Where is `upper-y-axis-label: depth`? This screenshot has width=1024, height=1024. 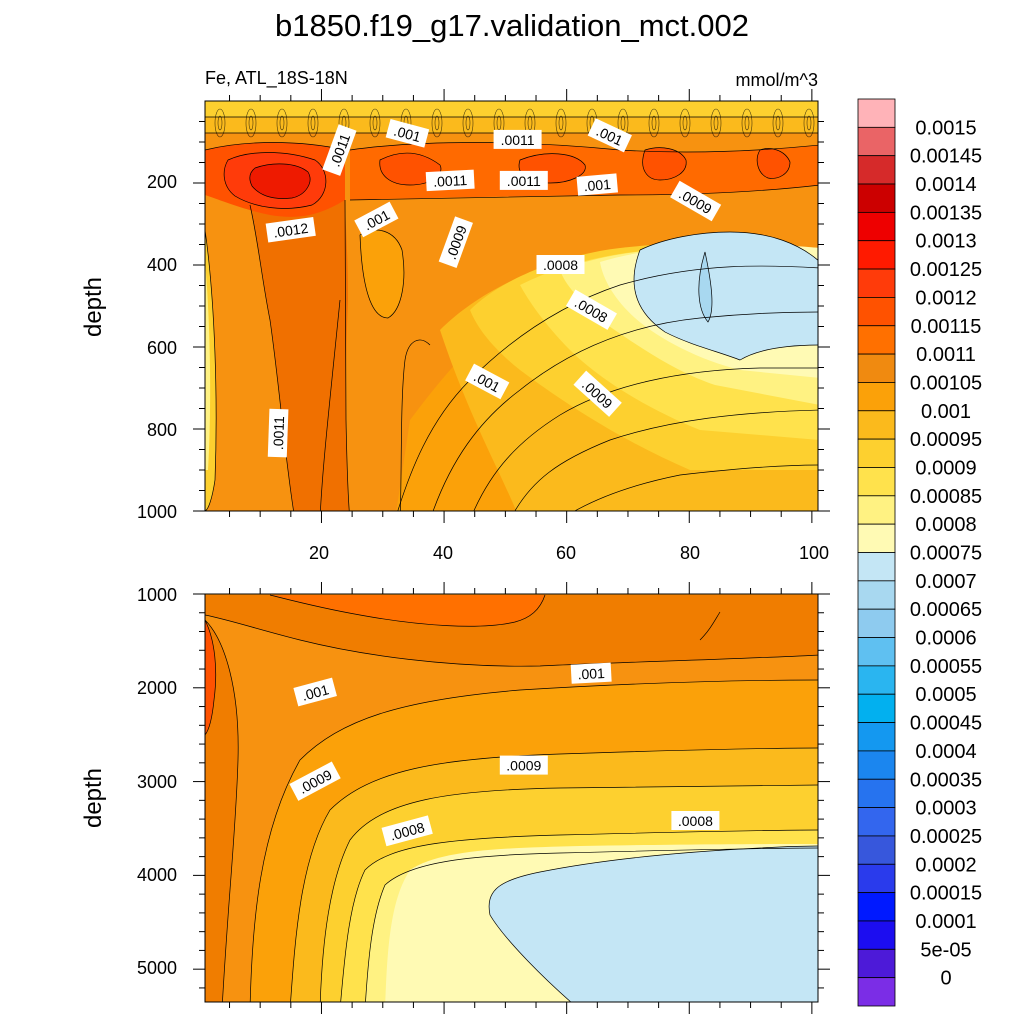
upper-y-axis-label: depth is located at coordinates (93, 307).